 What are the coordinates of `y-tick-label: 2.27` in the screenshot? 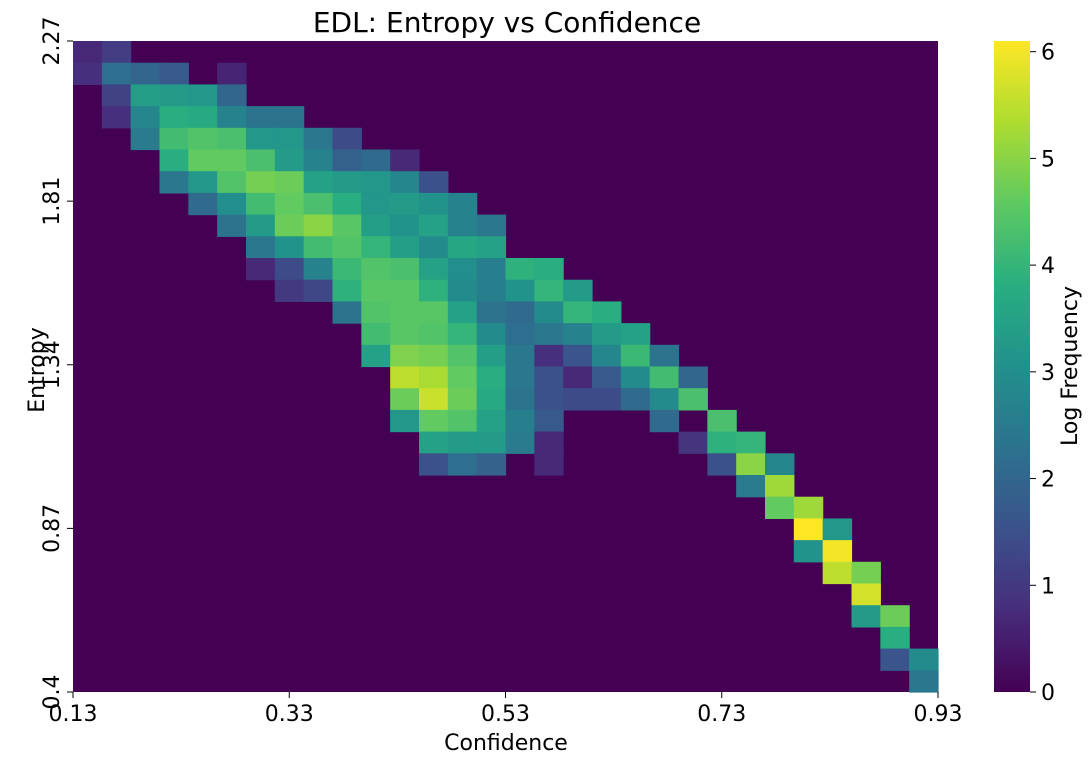 It's located at (52, 41).